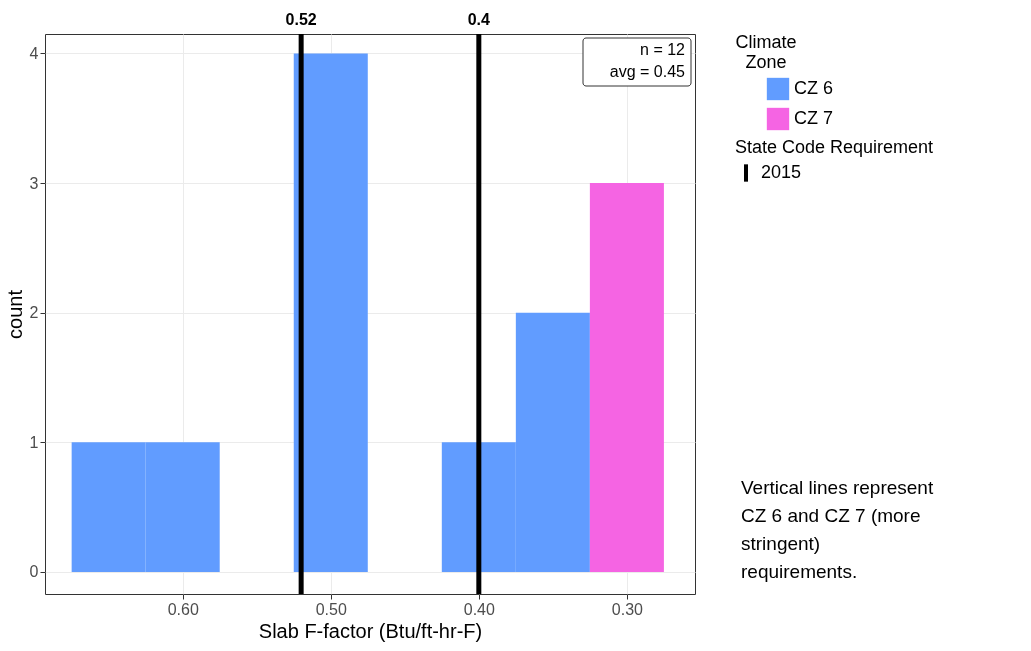 The width and height of the screenshot is (1031, 651). Describe the element at coordinates (479, 19) in the screenshot. I see `ref-line-label: 0.4` at that location.